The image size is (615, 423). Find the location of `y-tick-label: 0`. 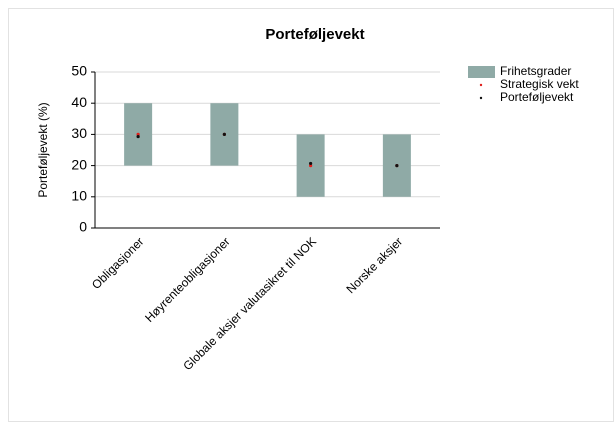

y-tick-label: 0 is located at coordinates (83, 227).